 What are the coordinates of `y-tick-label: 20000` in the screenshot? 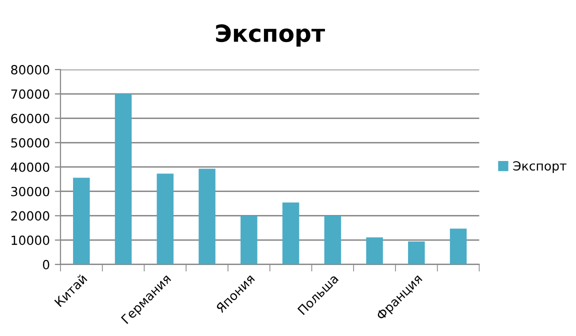 It's located at (30, 216).